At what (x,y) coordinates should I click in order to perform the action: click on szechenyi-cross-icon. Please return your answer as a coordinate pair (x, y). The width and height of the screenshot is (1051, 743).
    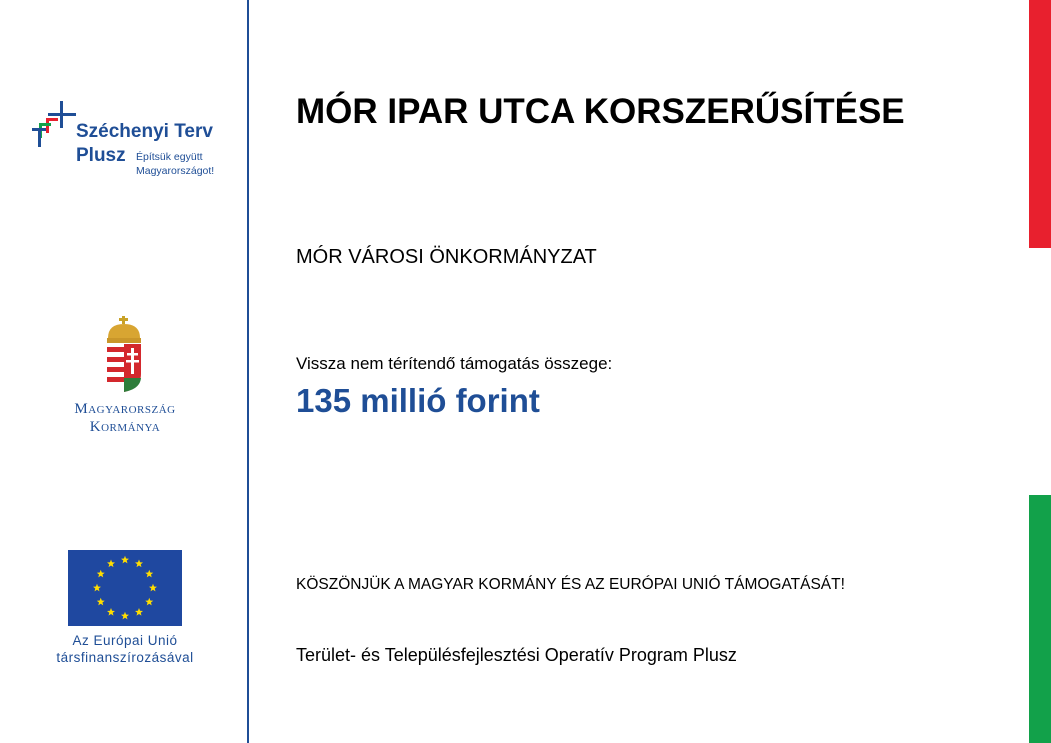
    Looking at the image, I should click on (54, 124).